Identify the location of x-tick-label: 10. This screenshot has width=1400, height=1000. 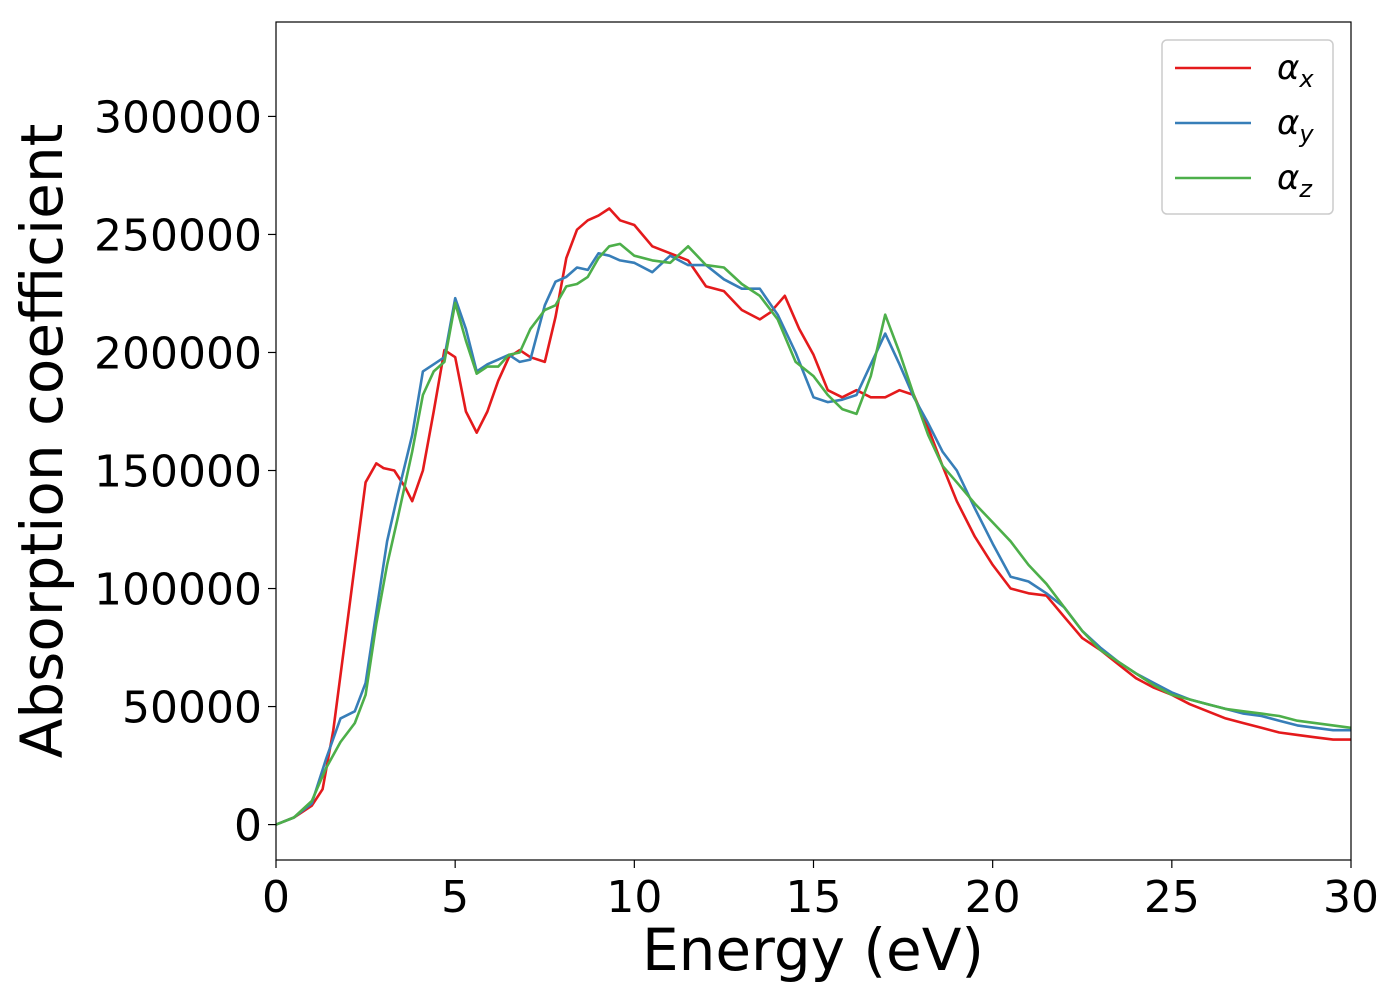
(634, 897).